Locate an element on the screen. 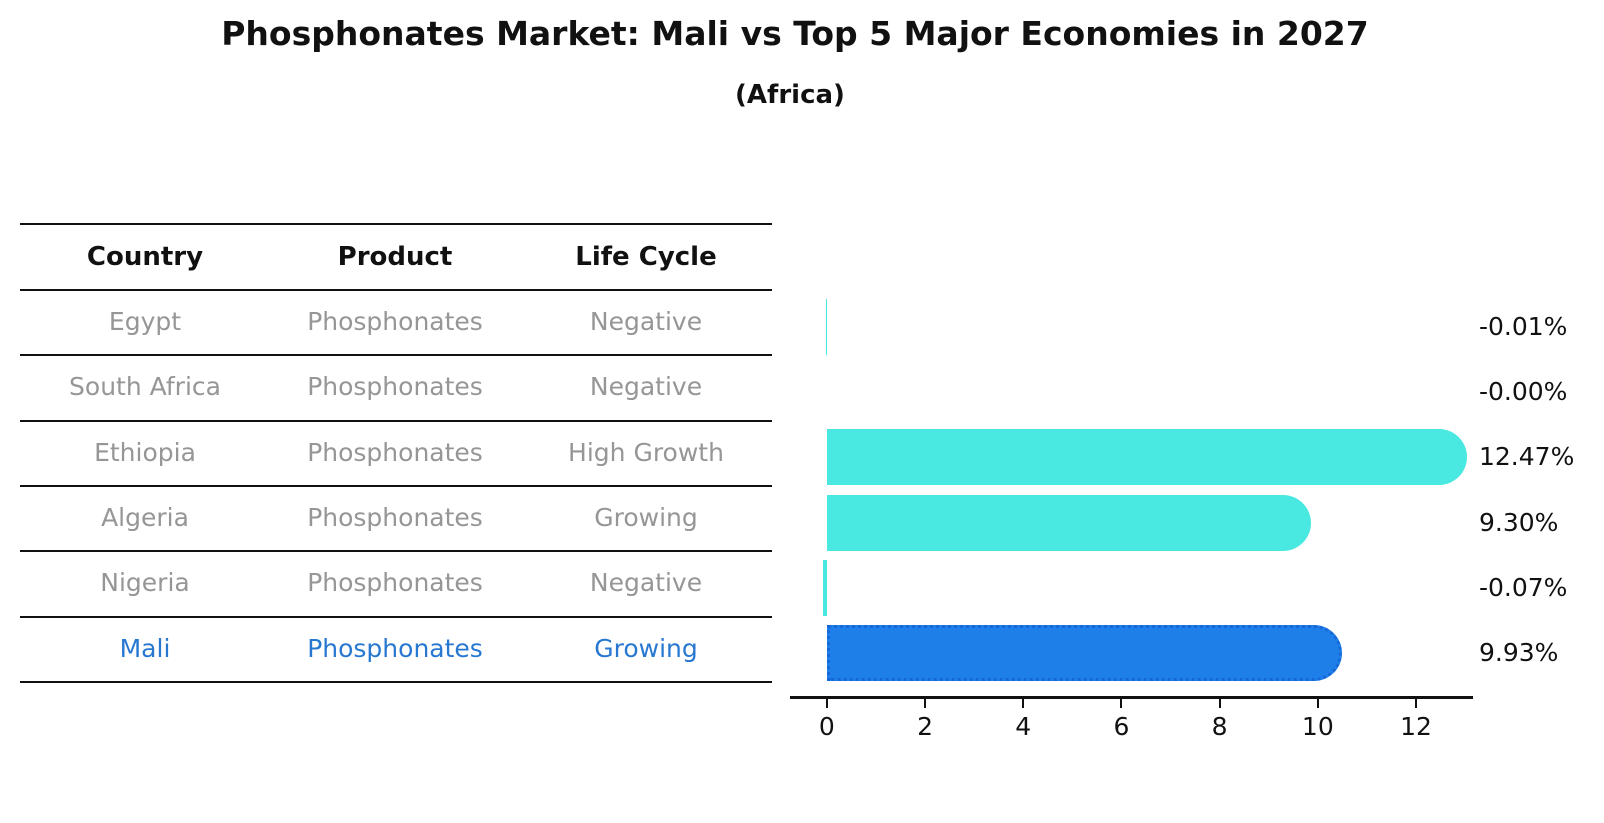 This screenshot has height=823, width=1604. table-header-cell-life_cycle: Life Cycle is located at coordinates (646, 257).